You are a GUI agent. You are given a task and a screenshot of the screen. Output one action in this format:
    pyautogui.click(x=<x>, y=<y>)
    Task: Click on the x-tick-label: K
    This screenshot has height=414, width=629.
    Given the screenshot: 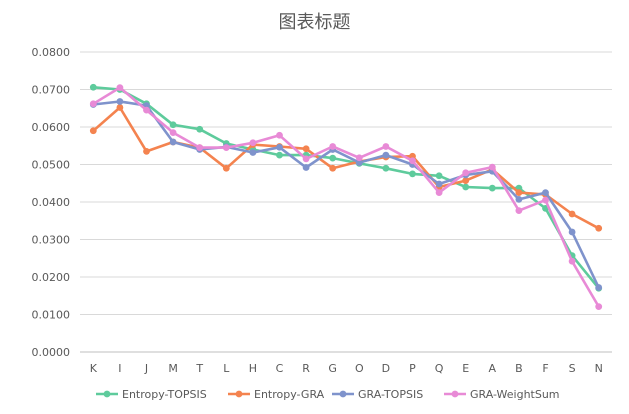 What is the action you would take?
    pyautogui.click(x=94, y=368)
    